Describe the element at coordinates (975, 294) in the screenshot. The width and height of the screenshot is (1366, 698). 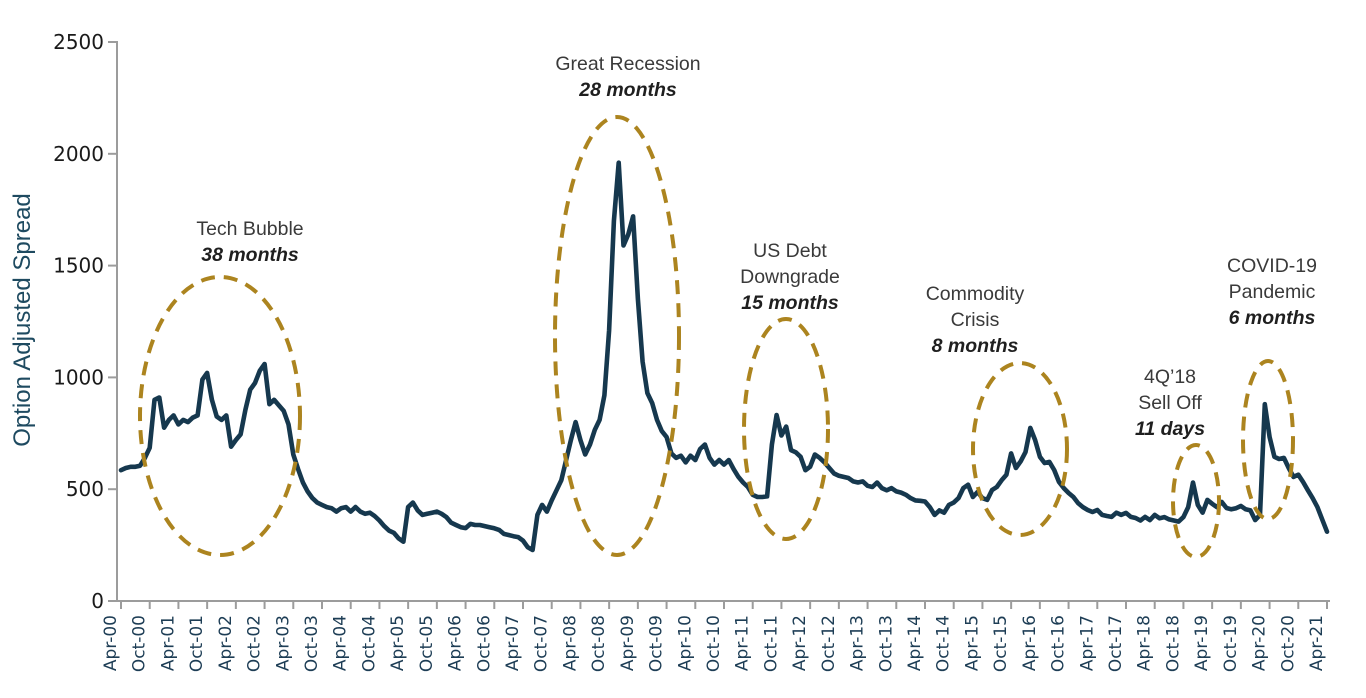
I see `annotation-title-line: Commodity` at that location.